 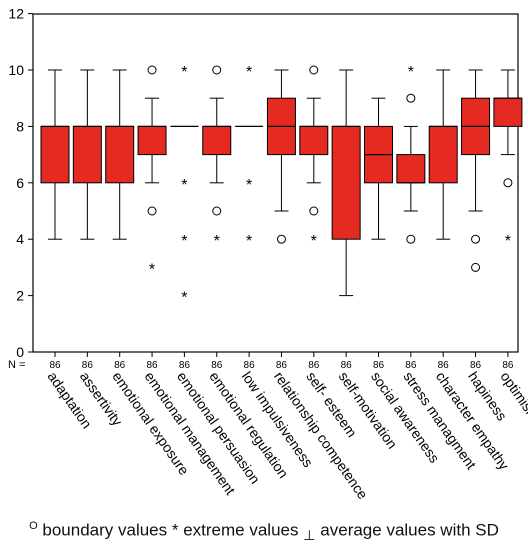 I want to click on bar-symbol: ⊥, so click(x=309, y=536).